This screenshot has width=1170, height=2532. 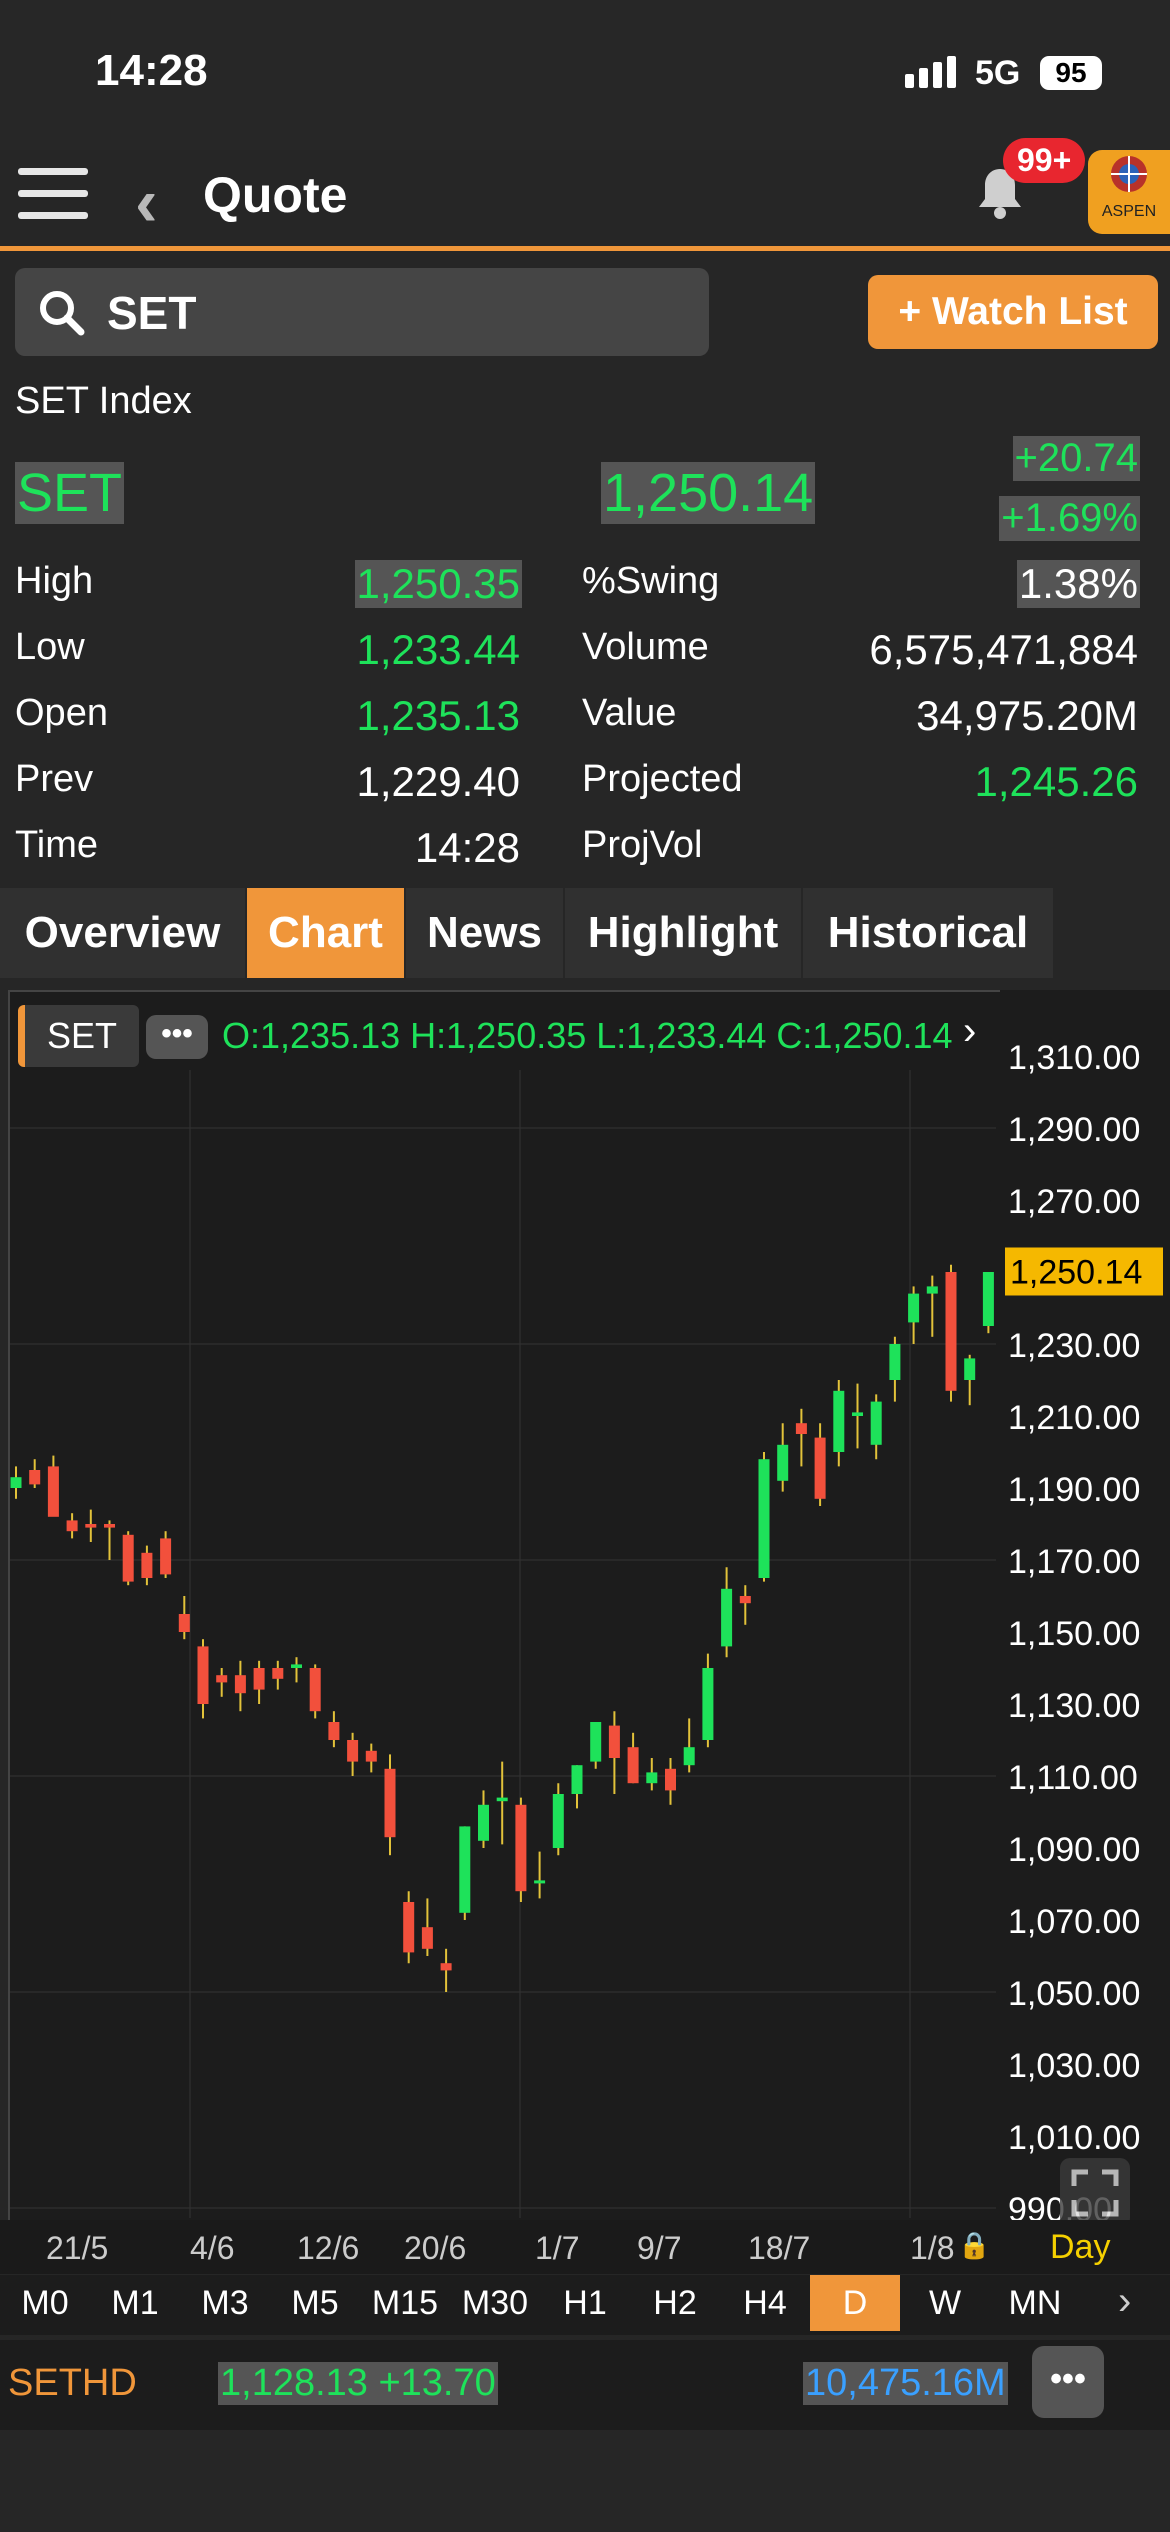 I want to click on chevron-right-icon: ›, so click(x=970, y=1031).